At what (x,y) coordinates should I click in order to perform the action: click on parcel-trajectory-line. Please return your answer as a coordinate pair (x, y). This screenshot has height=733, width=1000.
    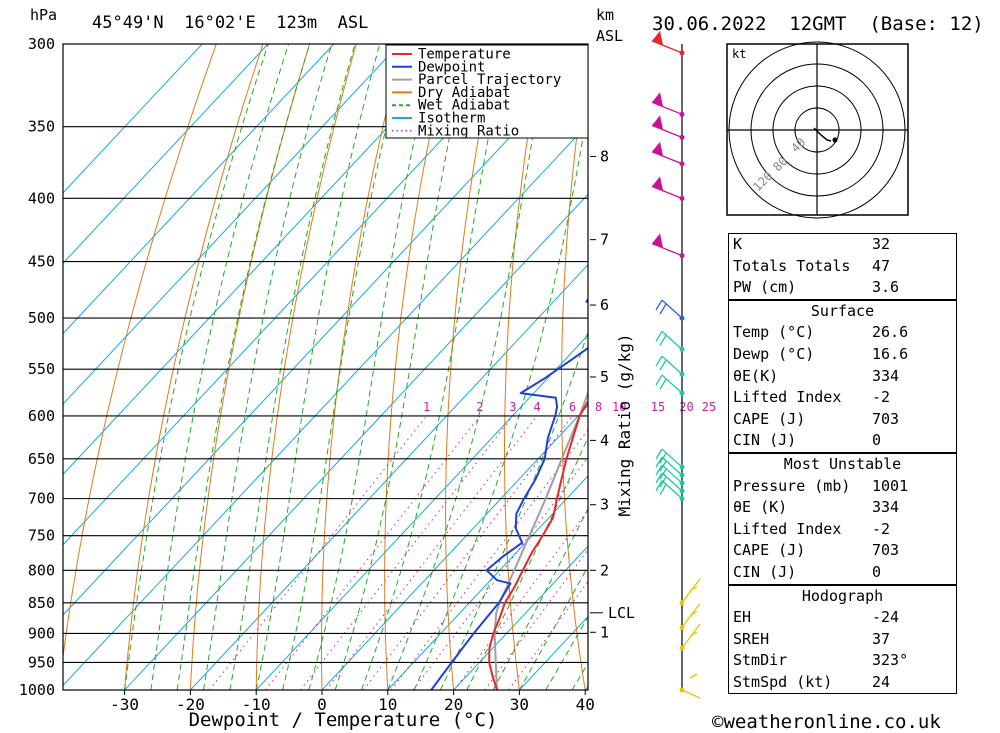
    Looking at the image, I should click on (540, 540).